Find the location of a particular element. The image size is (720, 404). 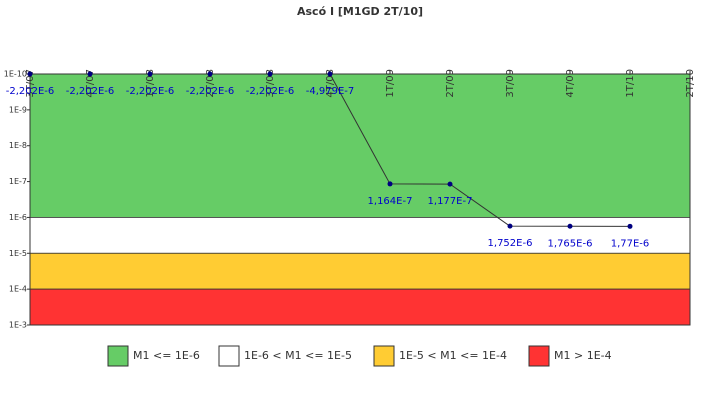

x-tick-label: 2T/09 is located at coordinates (450, 83).